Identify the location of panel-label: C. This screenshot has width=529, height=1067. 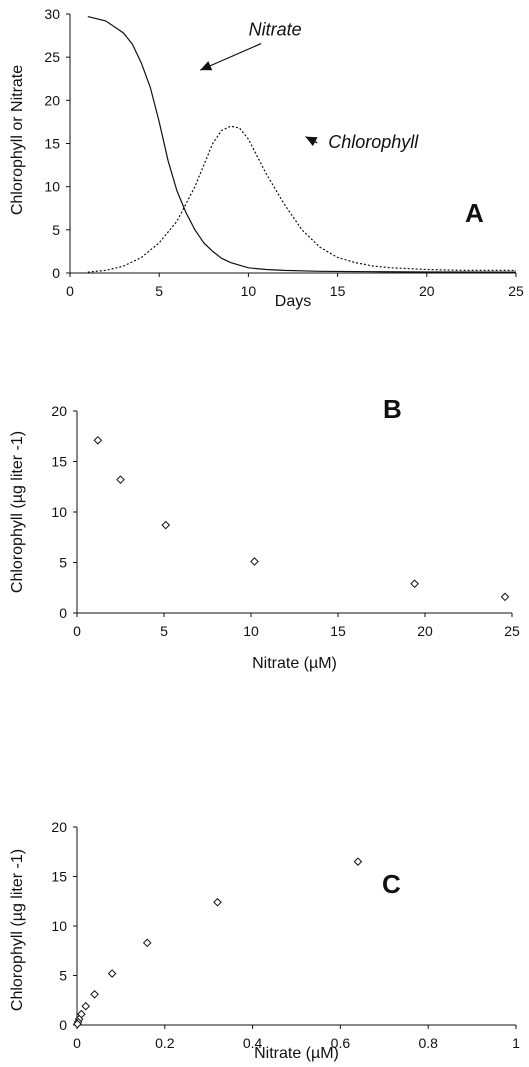
(391, 884).